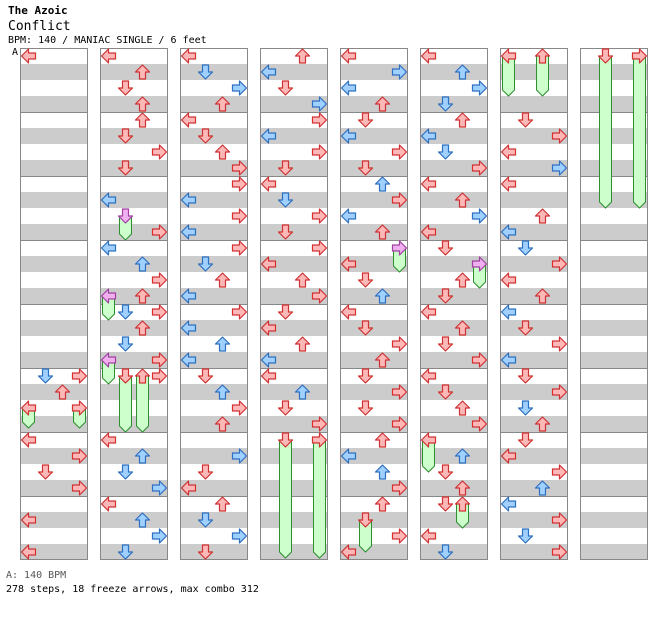 The image size is (672, 620). What do you see at coordinates (142, 404) in the screenshot?
I see `freeze-body-up` at bounding box center [142, 404].